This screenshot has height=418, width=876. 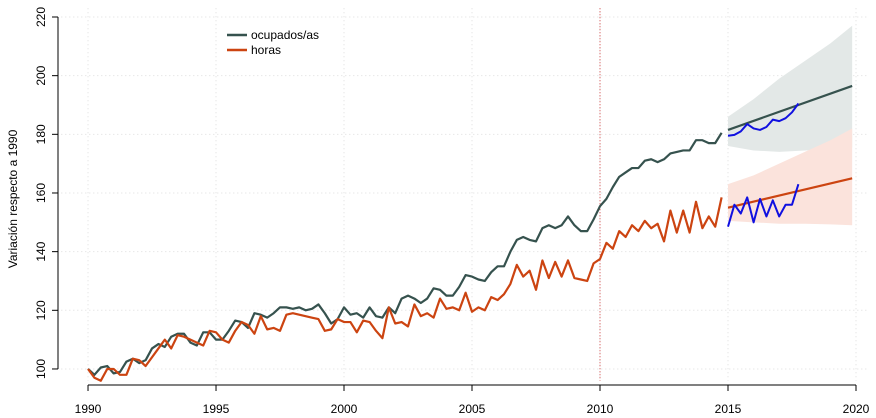 What do you see at coordinates (600, 409) in the screenshot?
I see `x-tick-label: 2010` at bounding box center [600, 409].